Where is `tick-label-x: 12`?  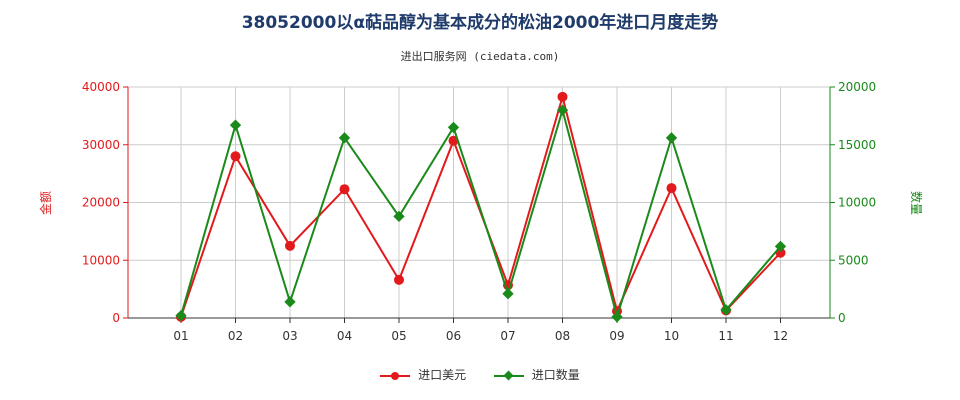
tick-label-x: 12 is located at coordinates (780, 336).